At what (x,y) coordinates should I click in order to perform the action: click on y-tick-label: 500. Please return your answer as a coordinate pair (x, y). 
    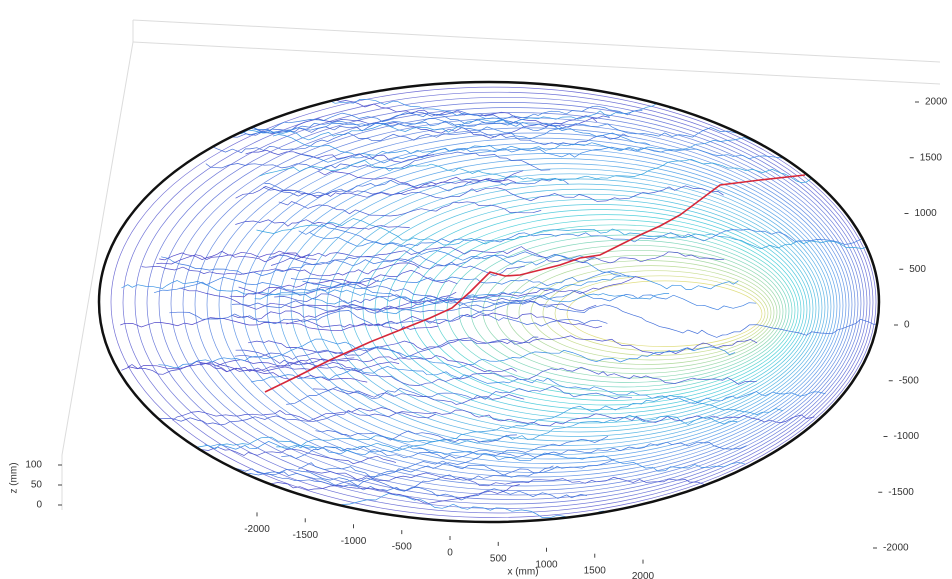
    Looking at the image, I should click on (917, 269).